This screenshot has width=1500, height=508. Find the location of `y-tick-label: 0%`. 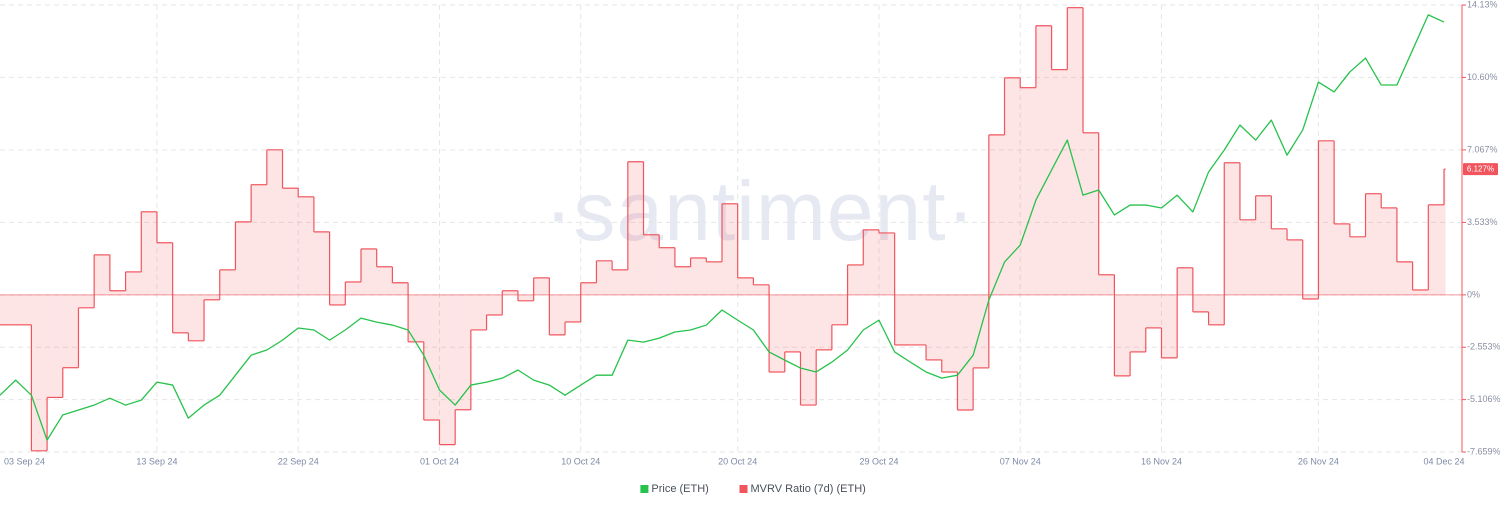

y-tick-label: 0% is located at coordinates (1473, 294).